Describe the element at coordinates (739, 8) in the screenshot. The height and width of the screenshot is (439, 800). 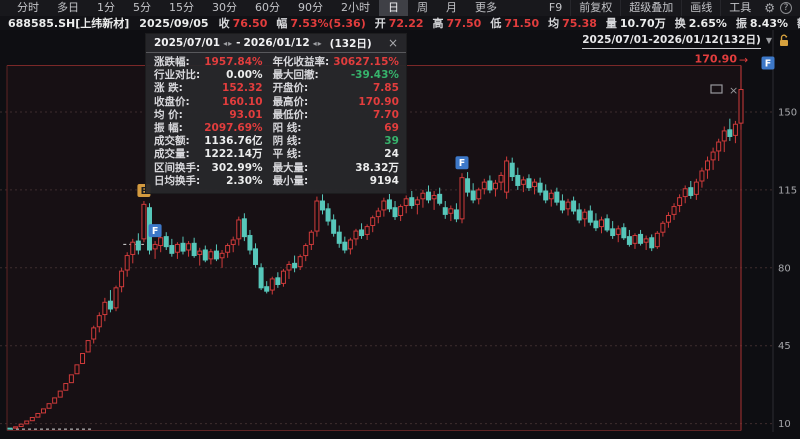
I see `toolbar-tools: 工具` at that location.